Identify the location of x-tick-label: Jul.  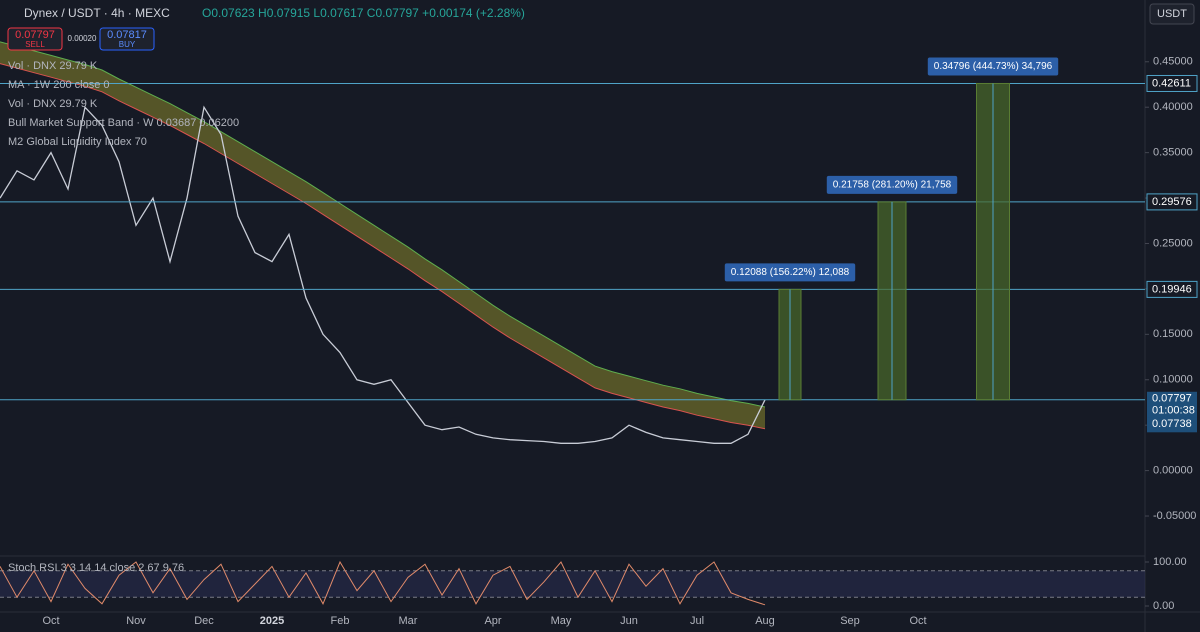
(697, 621).